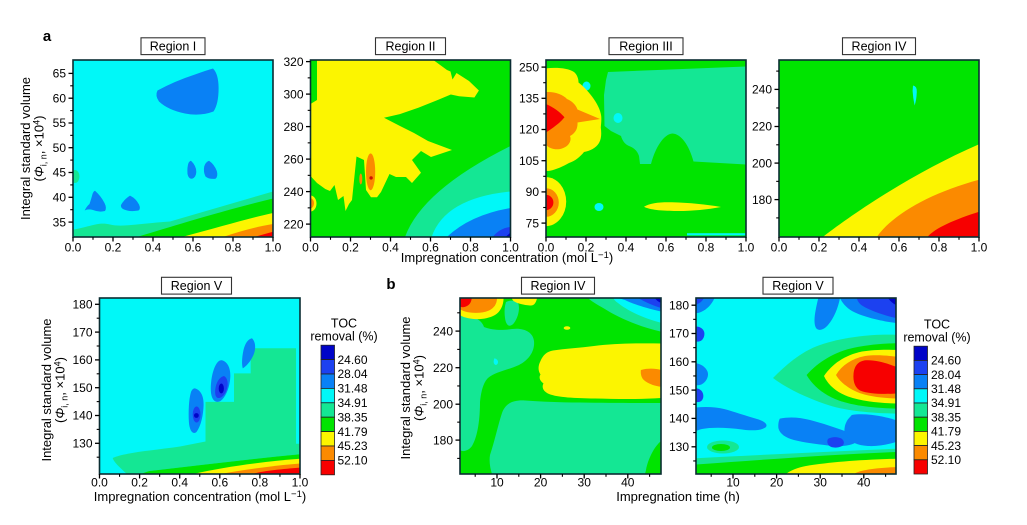 This screenshot has width=1027, height=525. What do you see at coordinates (293, 94) in the screenshot?
I see `svg-text: 300` at bounding box center [293, 94].